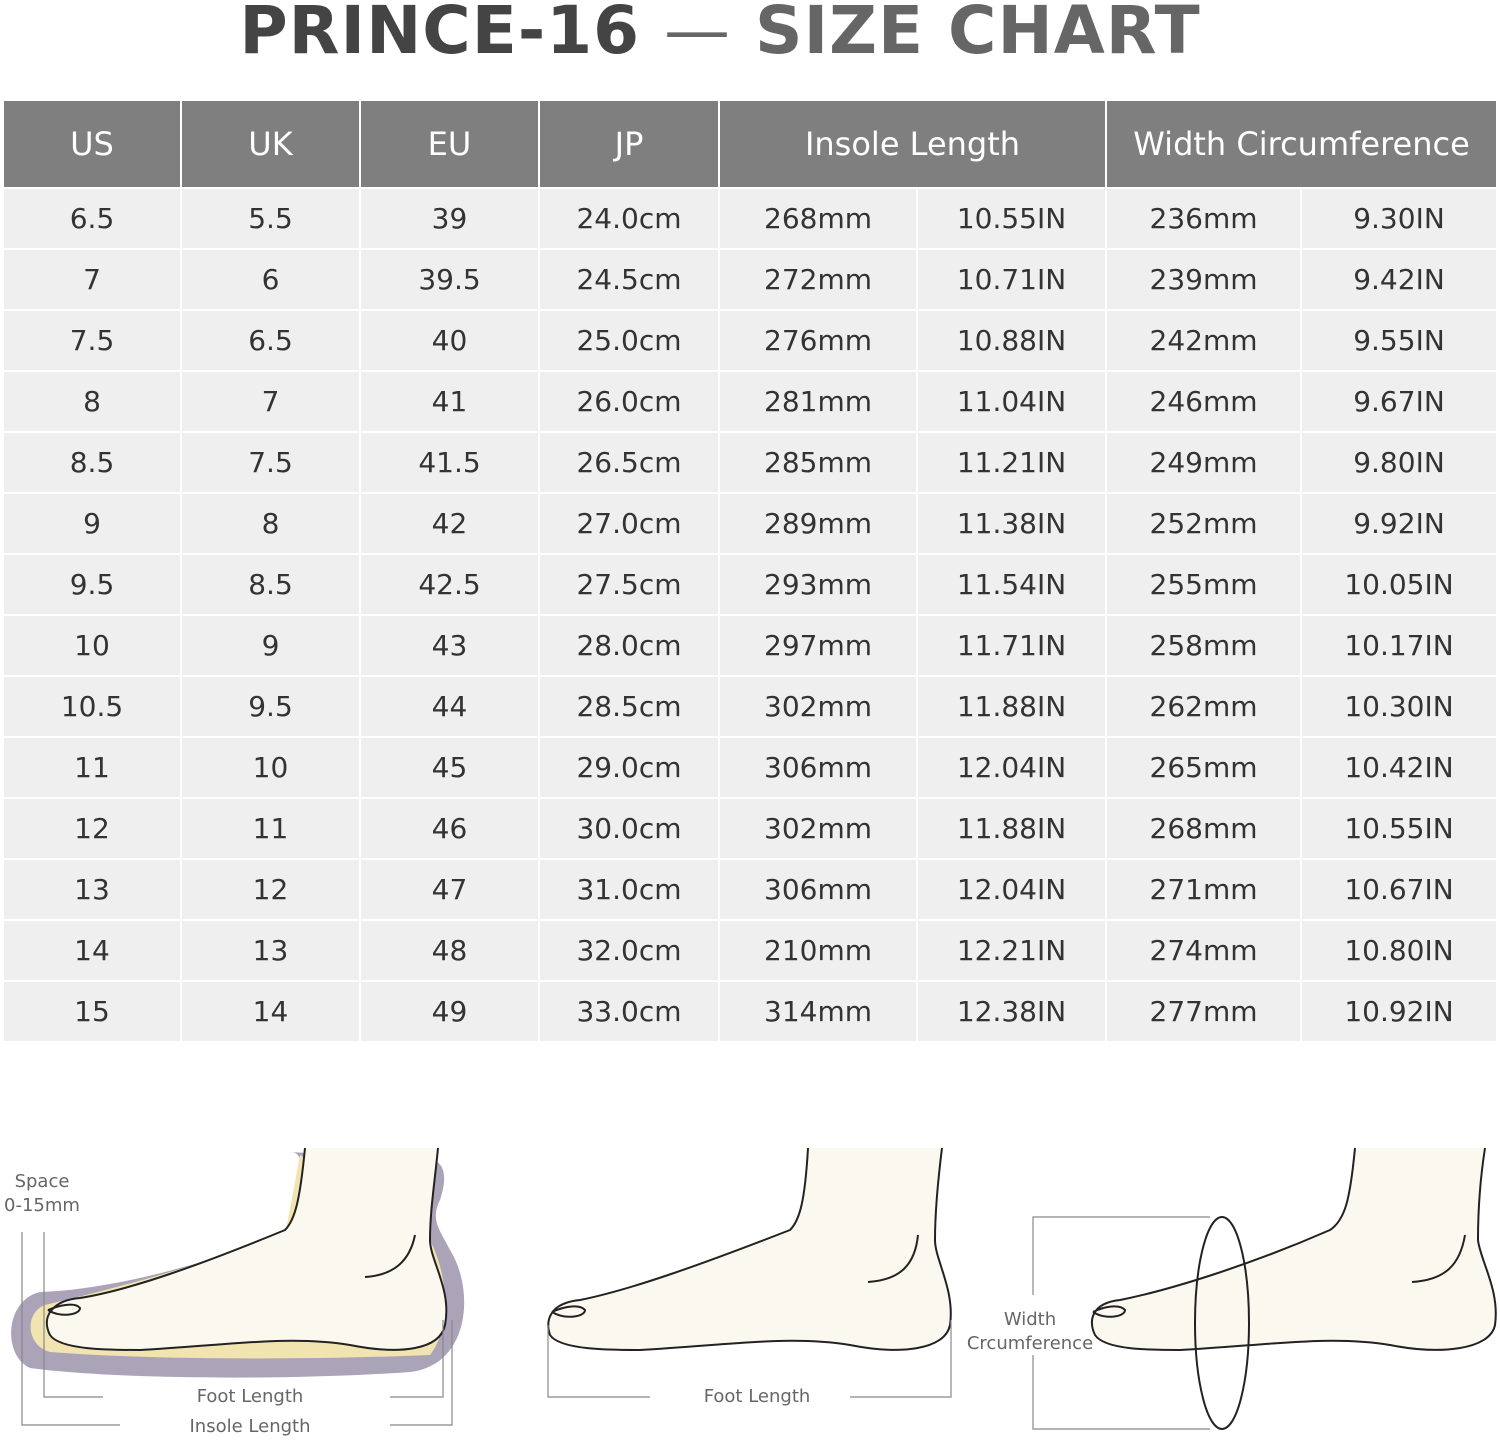 This screenshot has width=1500, height=1445. I want to click on cell-insole-in: 10.55IN, so click(1011, 218).